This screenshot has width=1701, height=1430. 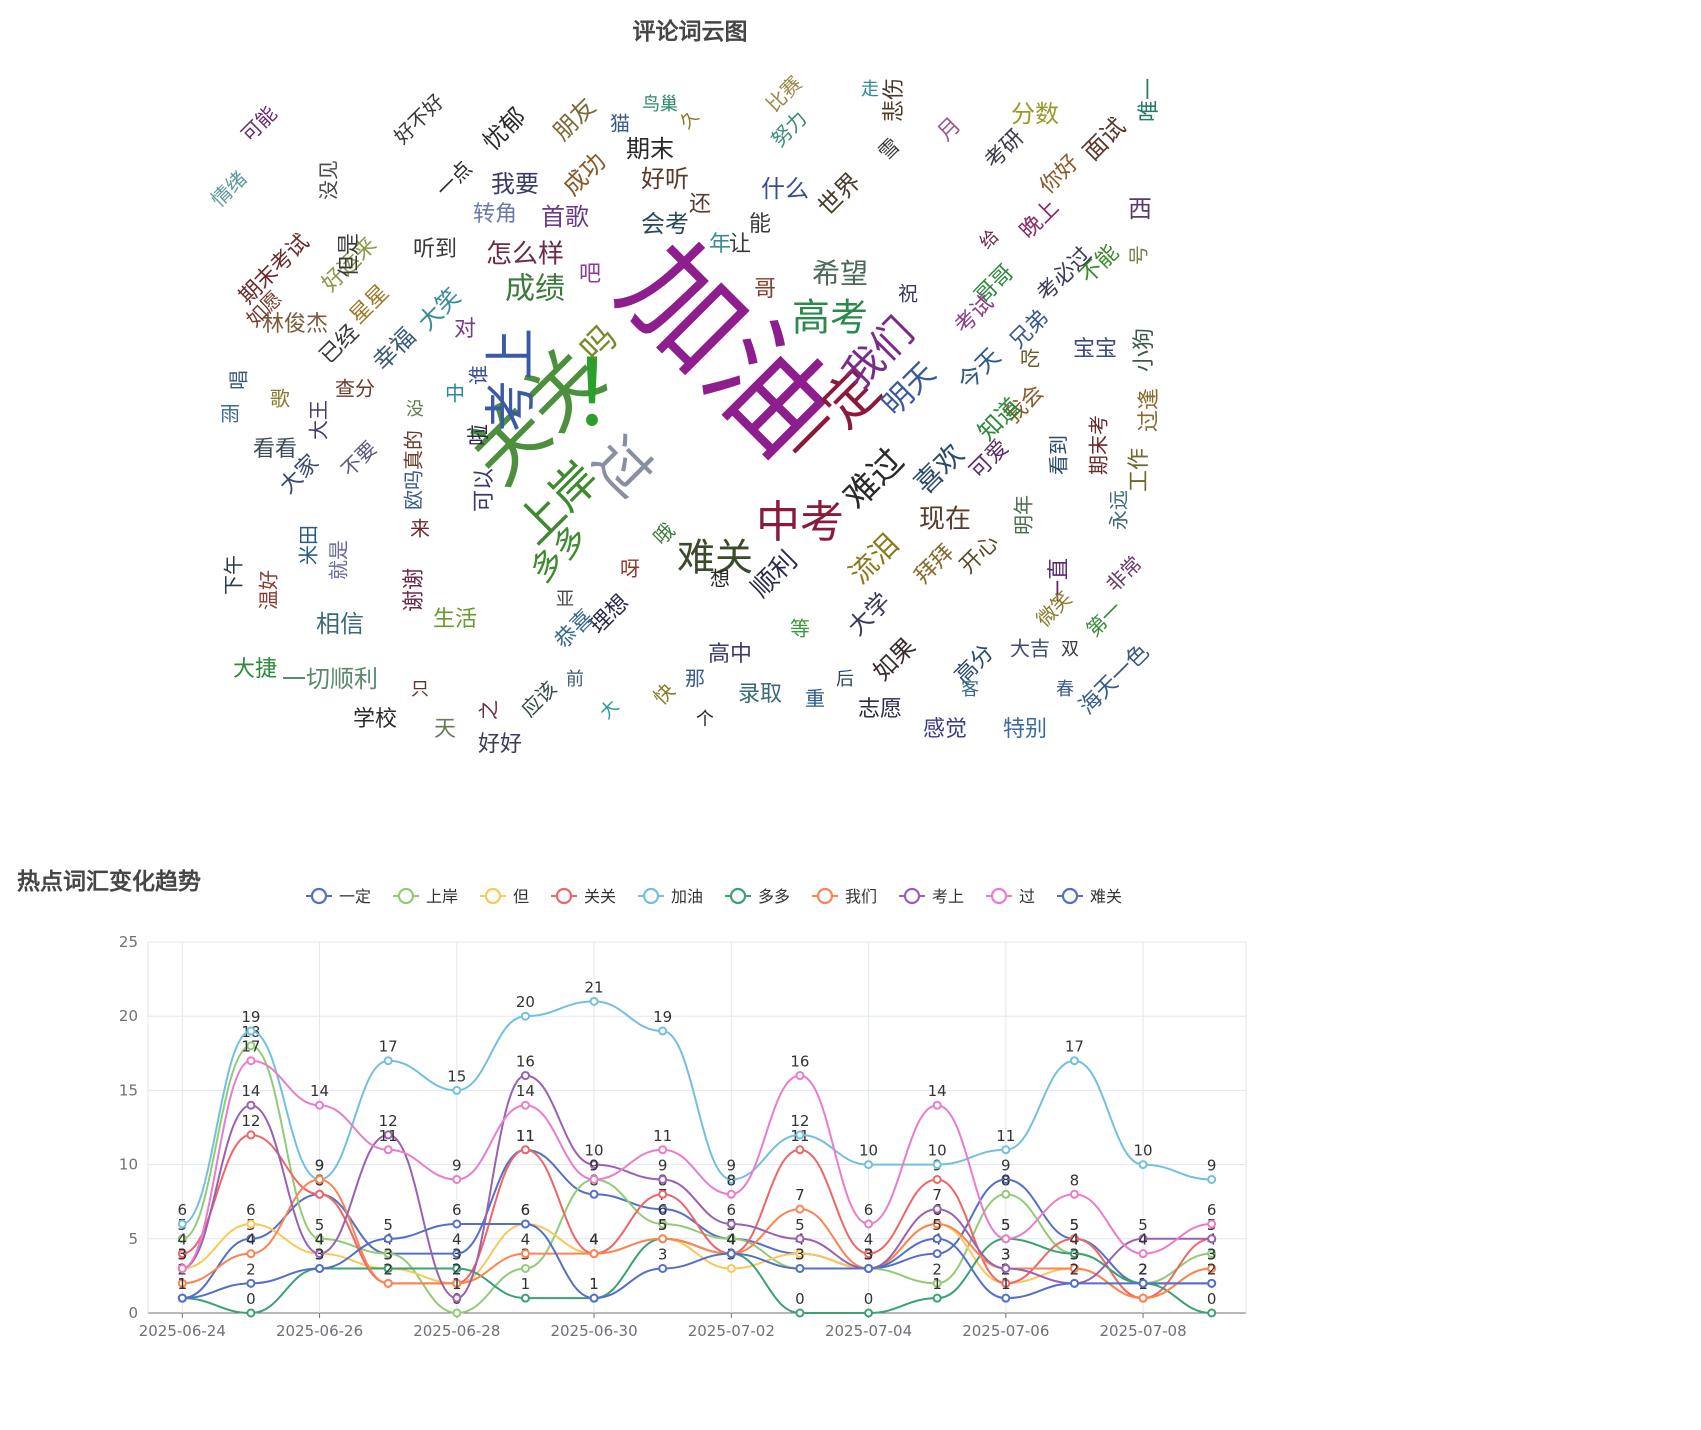 What do you see at coordinates (504, 896) in the screenshot?
I see `legend-item: 但` at bounding box center [504, 896].